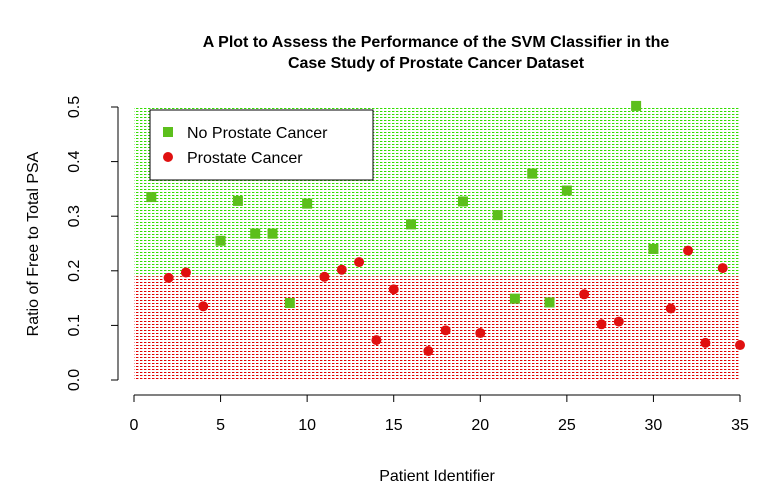  I want to click on y-tick-label: 0.0, so click(74, 380).